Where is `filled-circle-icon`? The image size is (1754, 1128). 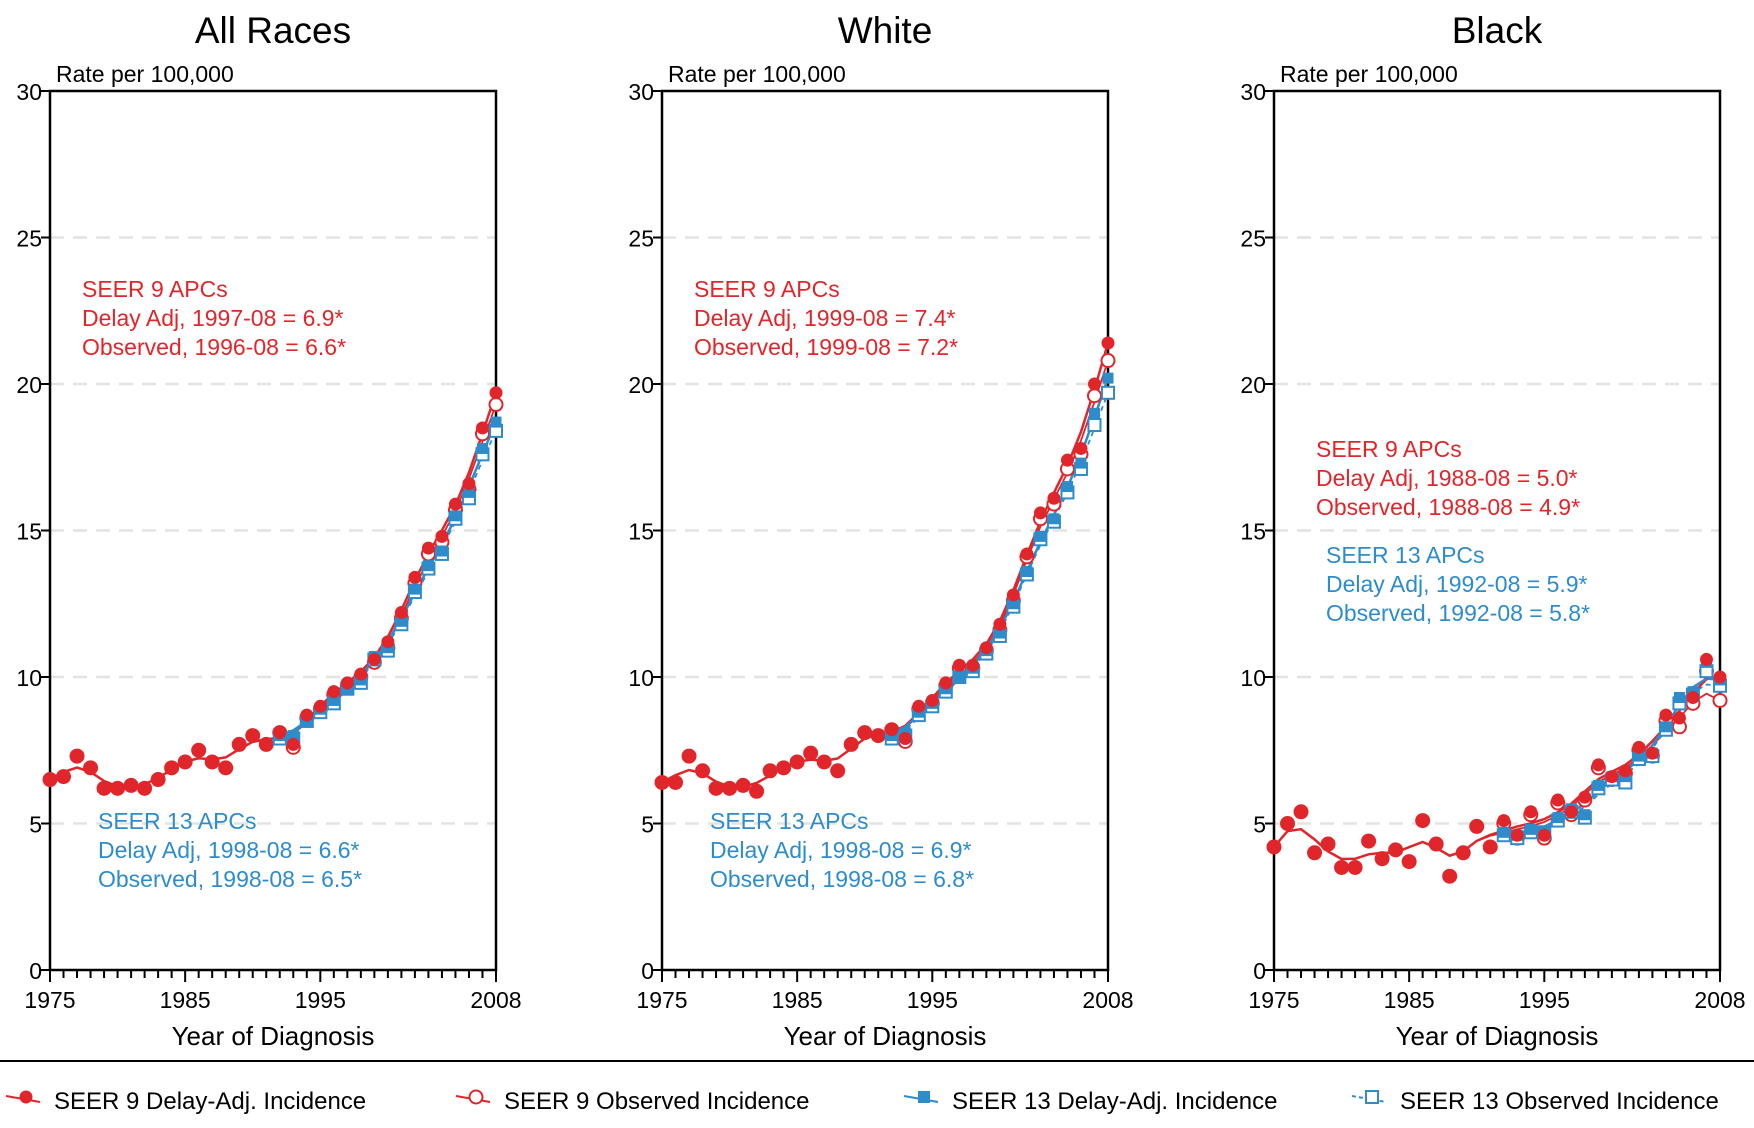
filled-circle-icon is located at coordinates (23, 1097).